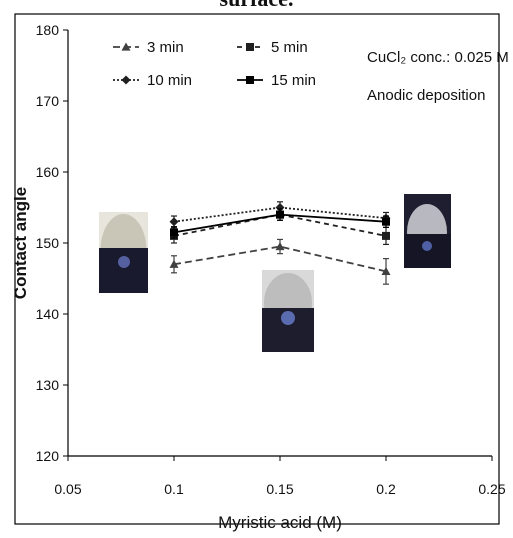 Image resolution: width=513 pixels, height=538 pixels. What do you see at coordinates (67, 489) in the screenshot?
I see `x-tick-label: 0.05` at bounding box center [67, 489].